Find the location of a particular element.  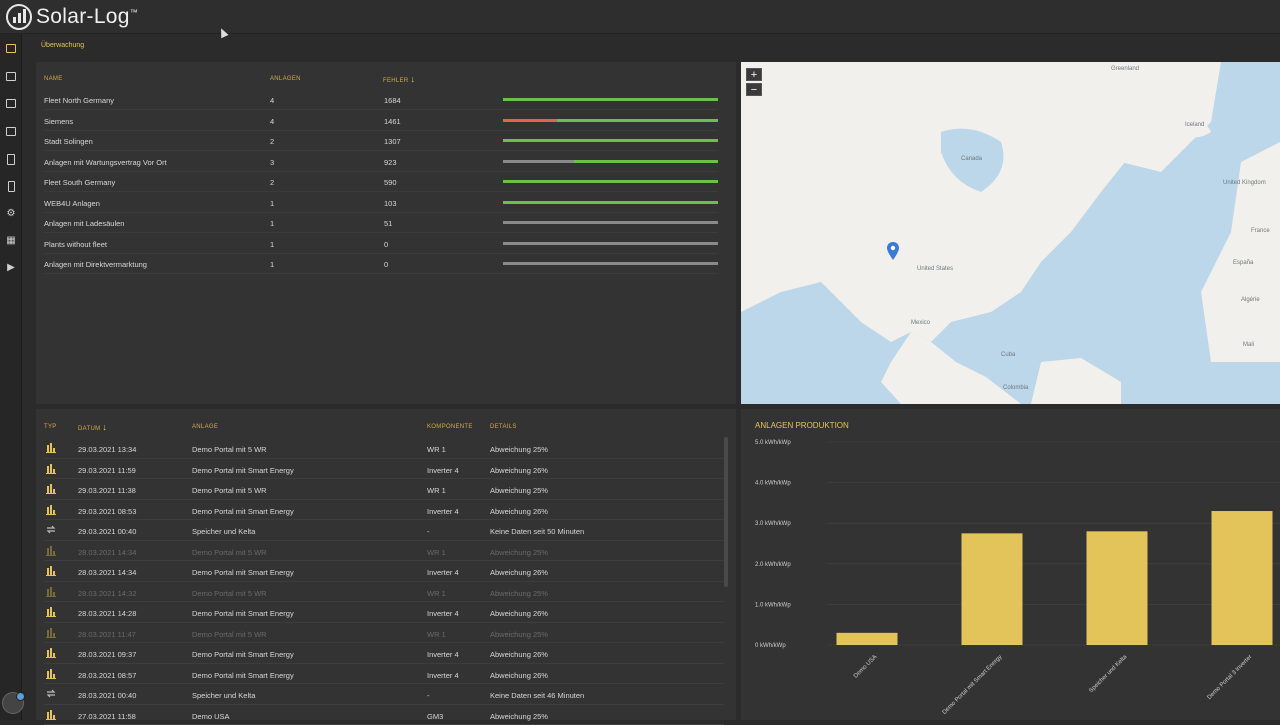

fleet-name: Stadt Solingen is located at coordinates (68, 141).